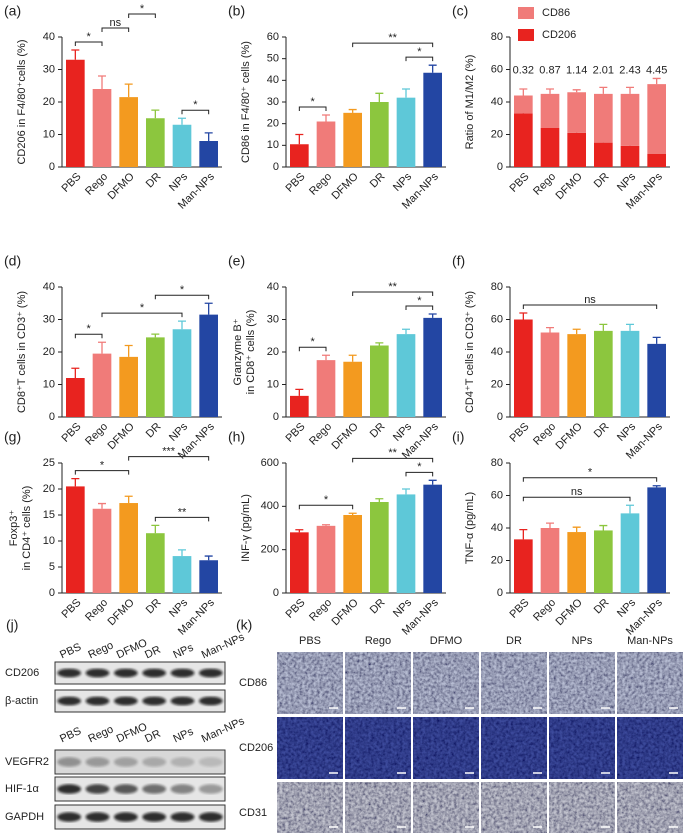  What do you see at coordinates (236, 261) in the screenshot?
I see `panel-label: (e)` at bounding box center [236, 261].